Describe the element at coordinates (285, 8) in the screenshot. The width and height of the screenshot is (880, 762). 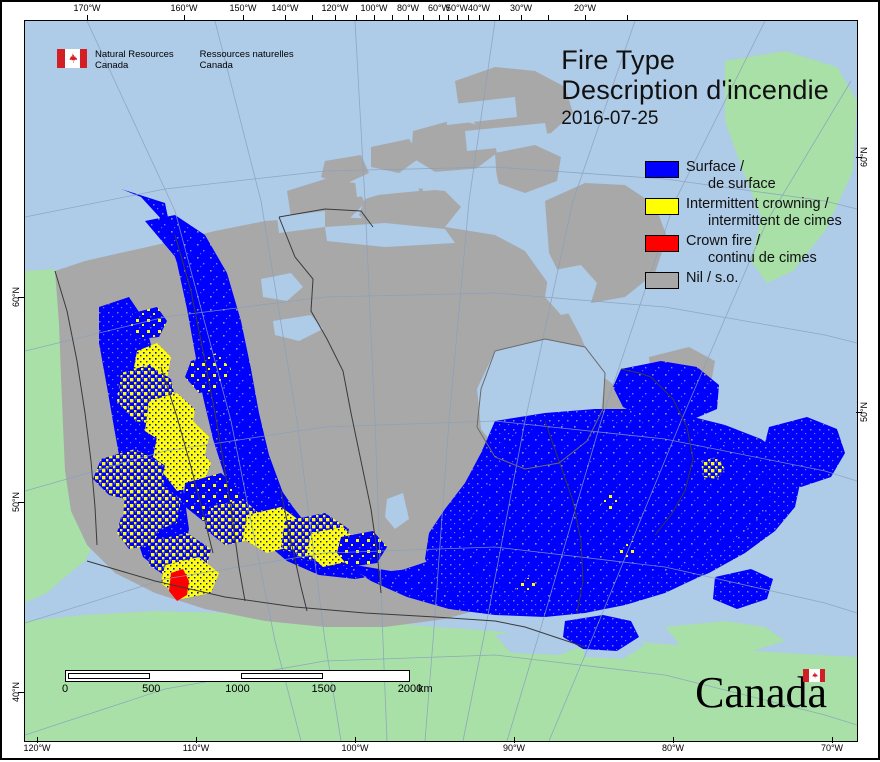
I see `longitude-label: 140°W` at that location.